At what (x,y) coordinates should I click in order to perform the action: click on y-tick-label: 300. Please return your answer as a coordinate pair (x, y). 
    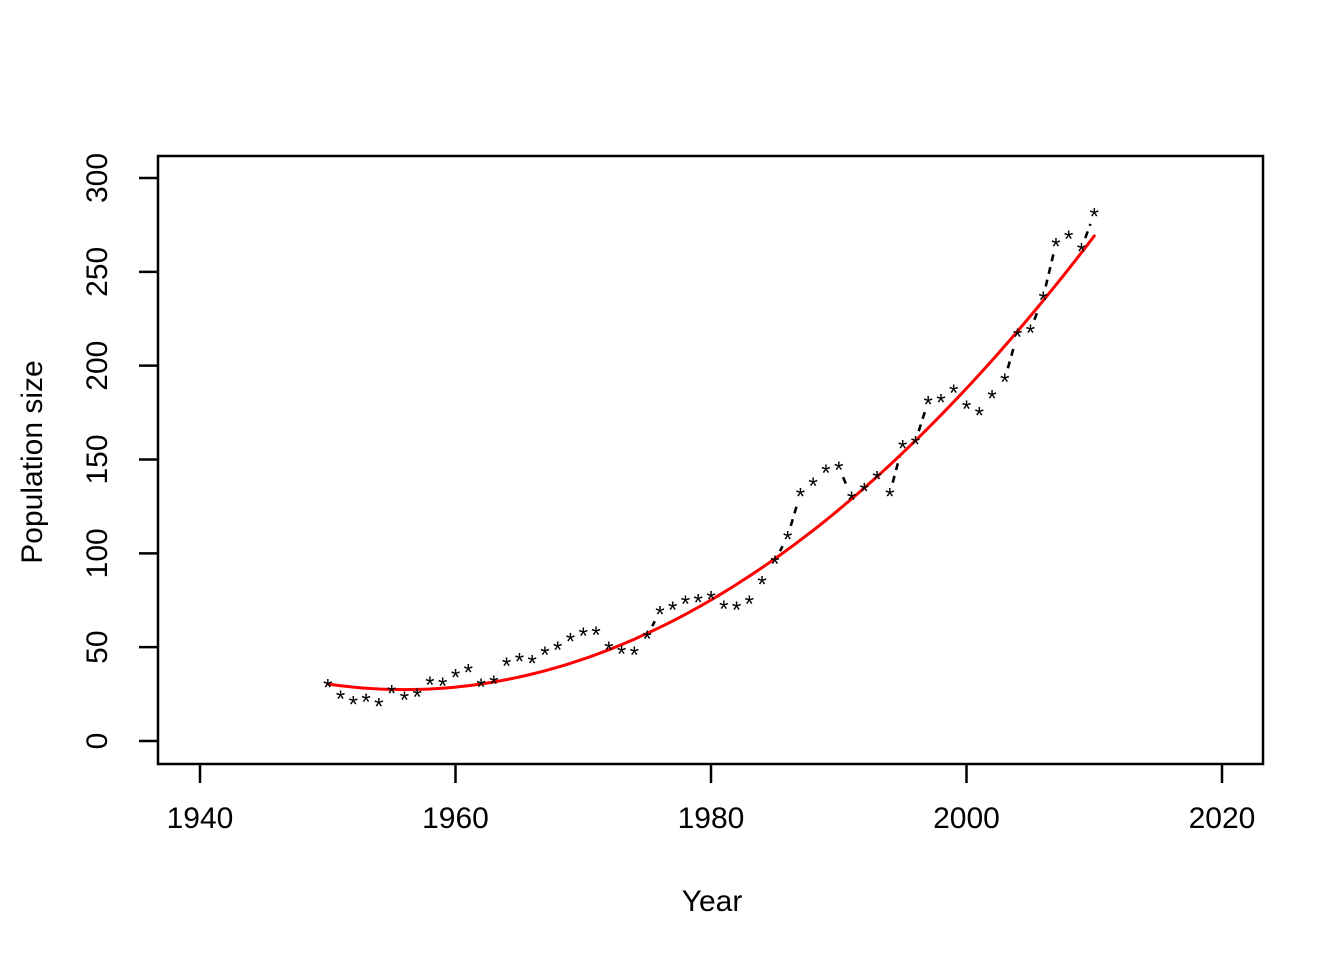
    Looking at the image, I should click on (97, 178).